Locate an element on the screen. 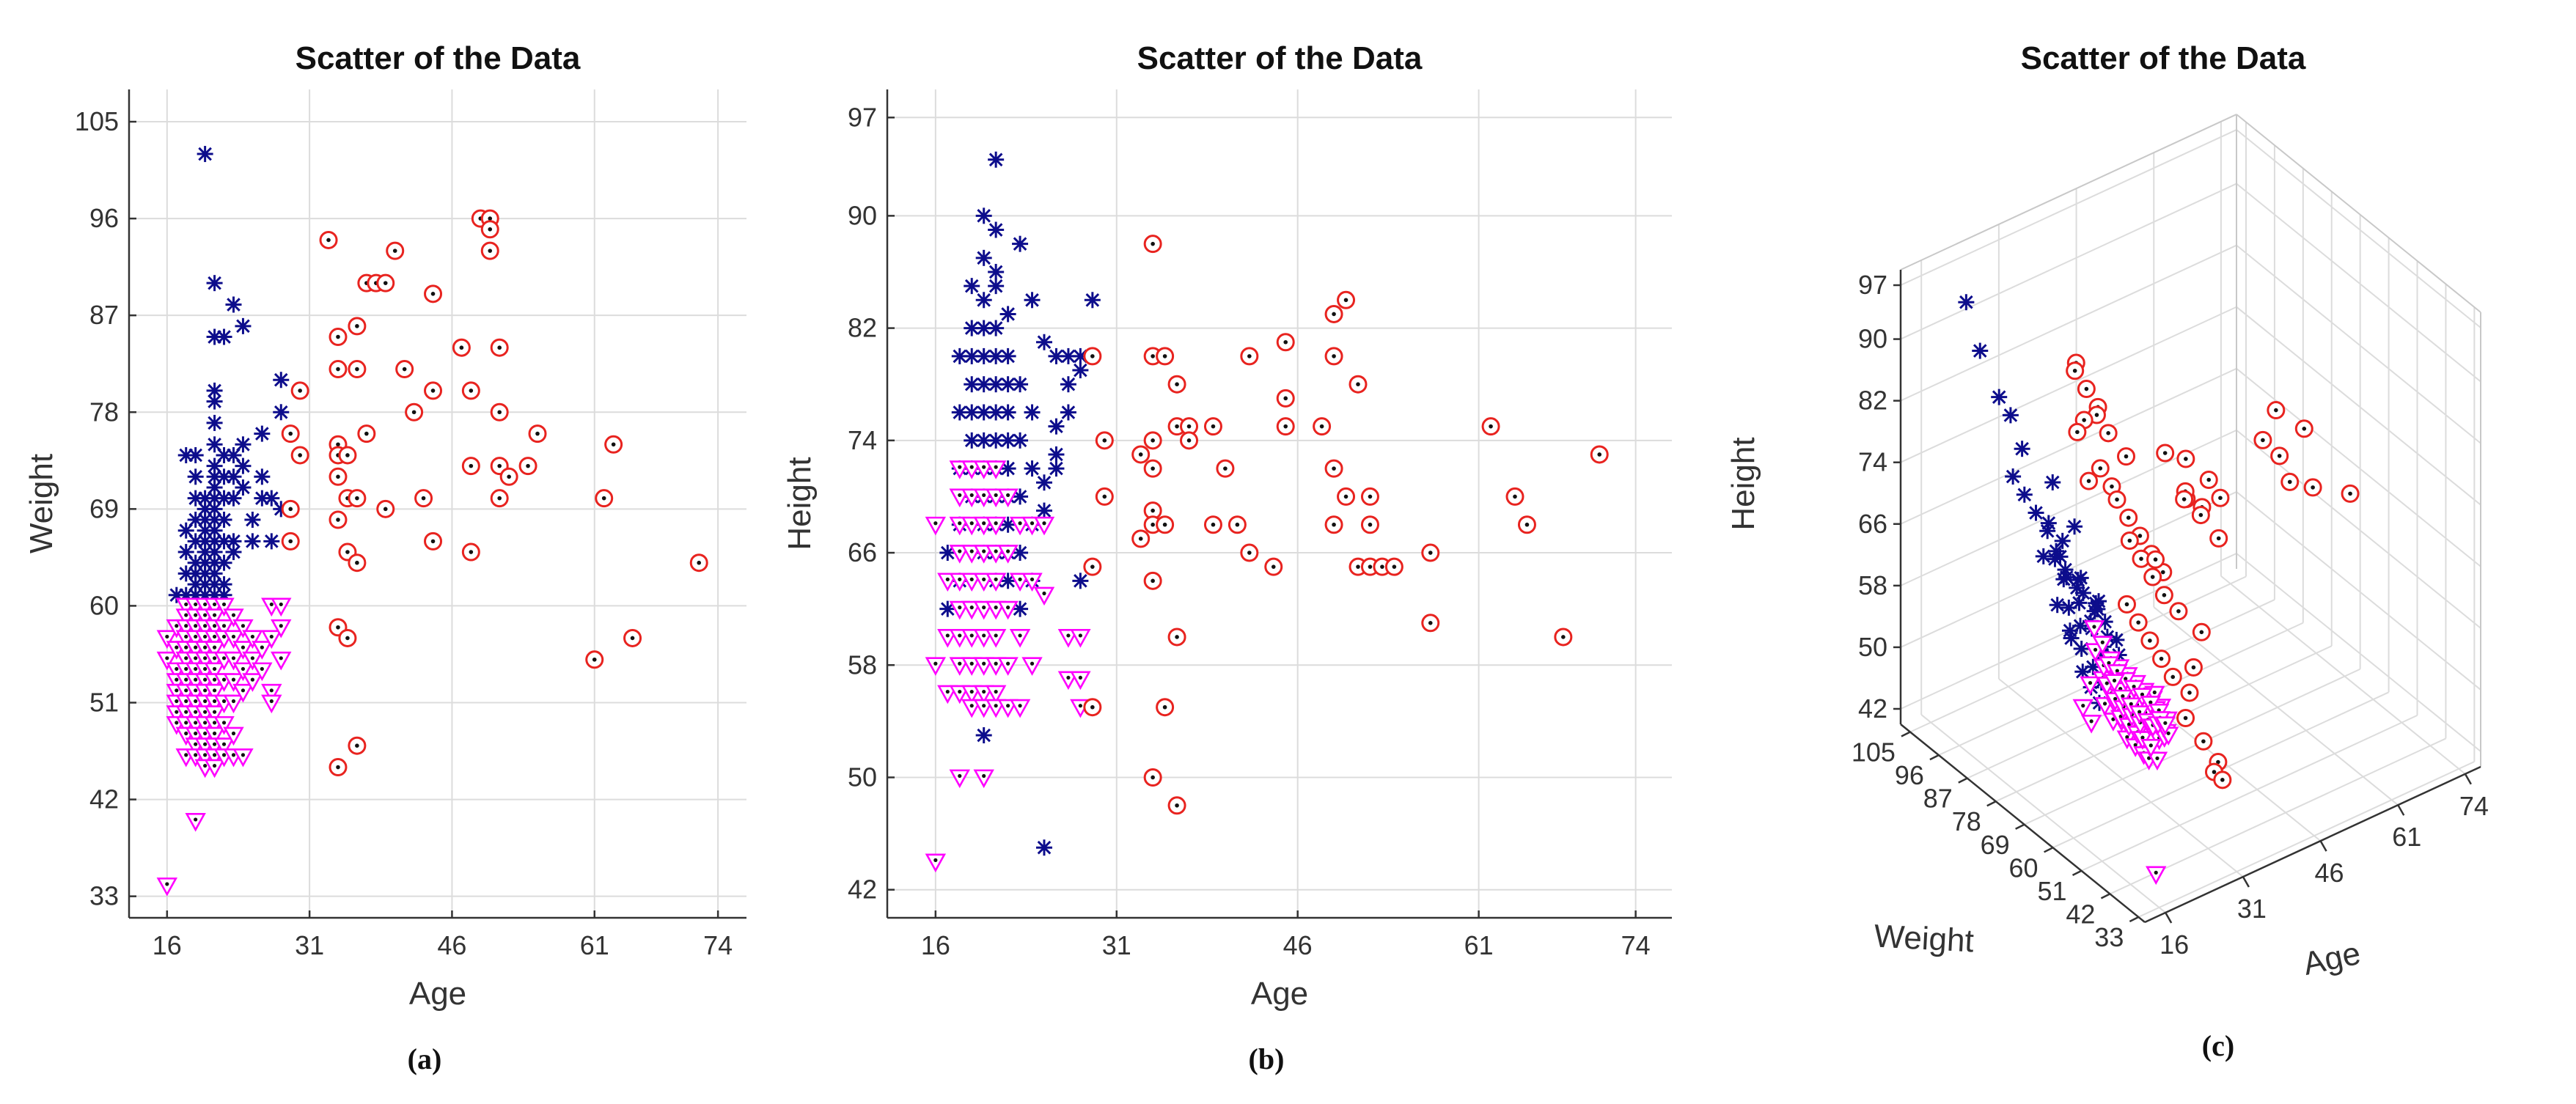  x-tick-label: 46 is located at coordinates (2330, 873).